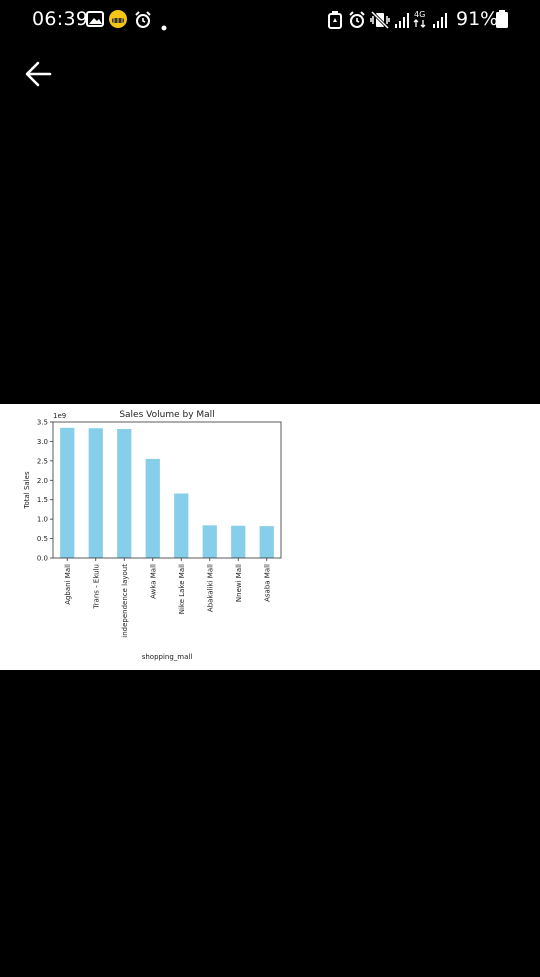  Describe the element at coordinates (42, 539) in the screenshot. I see `y-tick-label: 0.5` at that location.